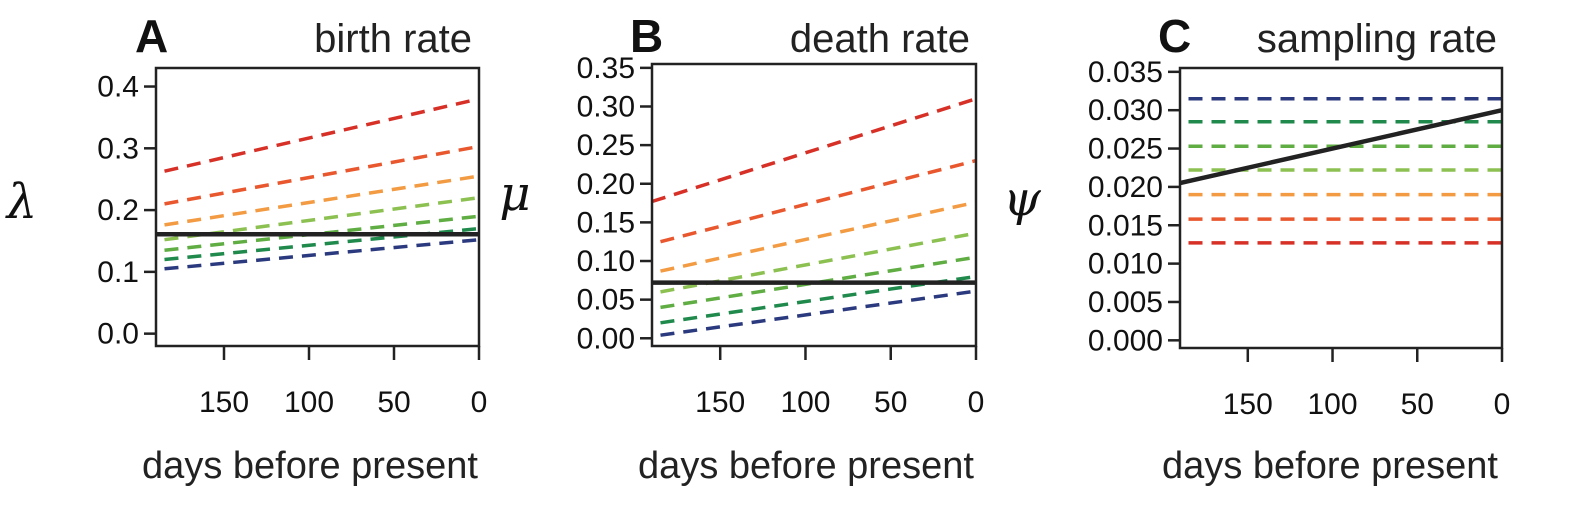  Describe the element at coordinates (118, 148) in the screenshot. I see `y-tick-label: 0.3` at that location.